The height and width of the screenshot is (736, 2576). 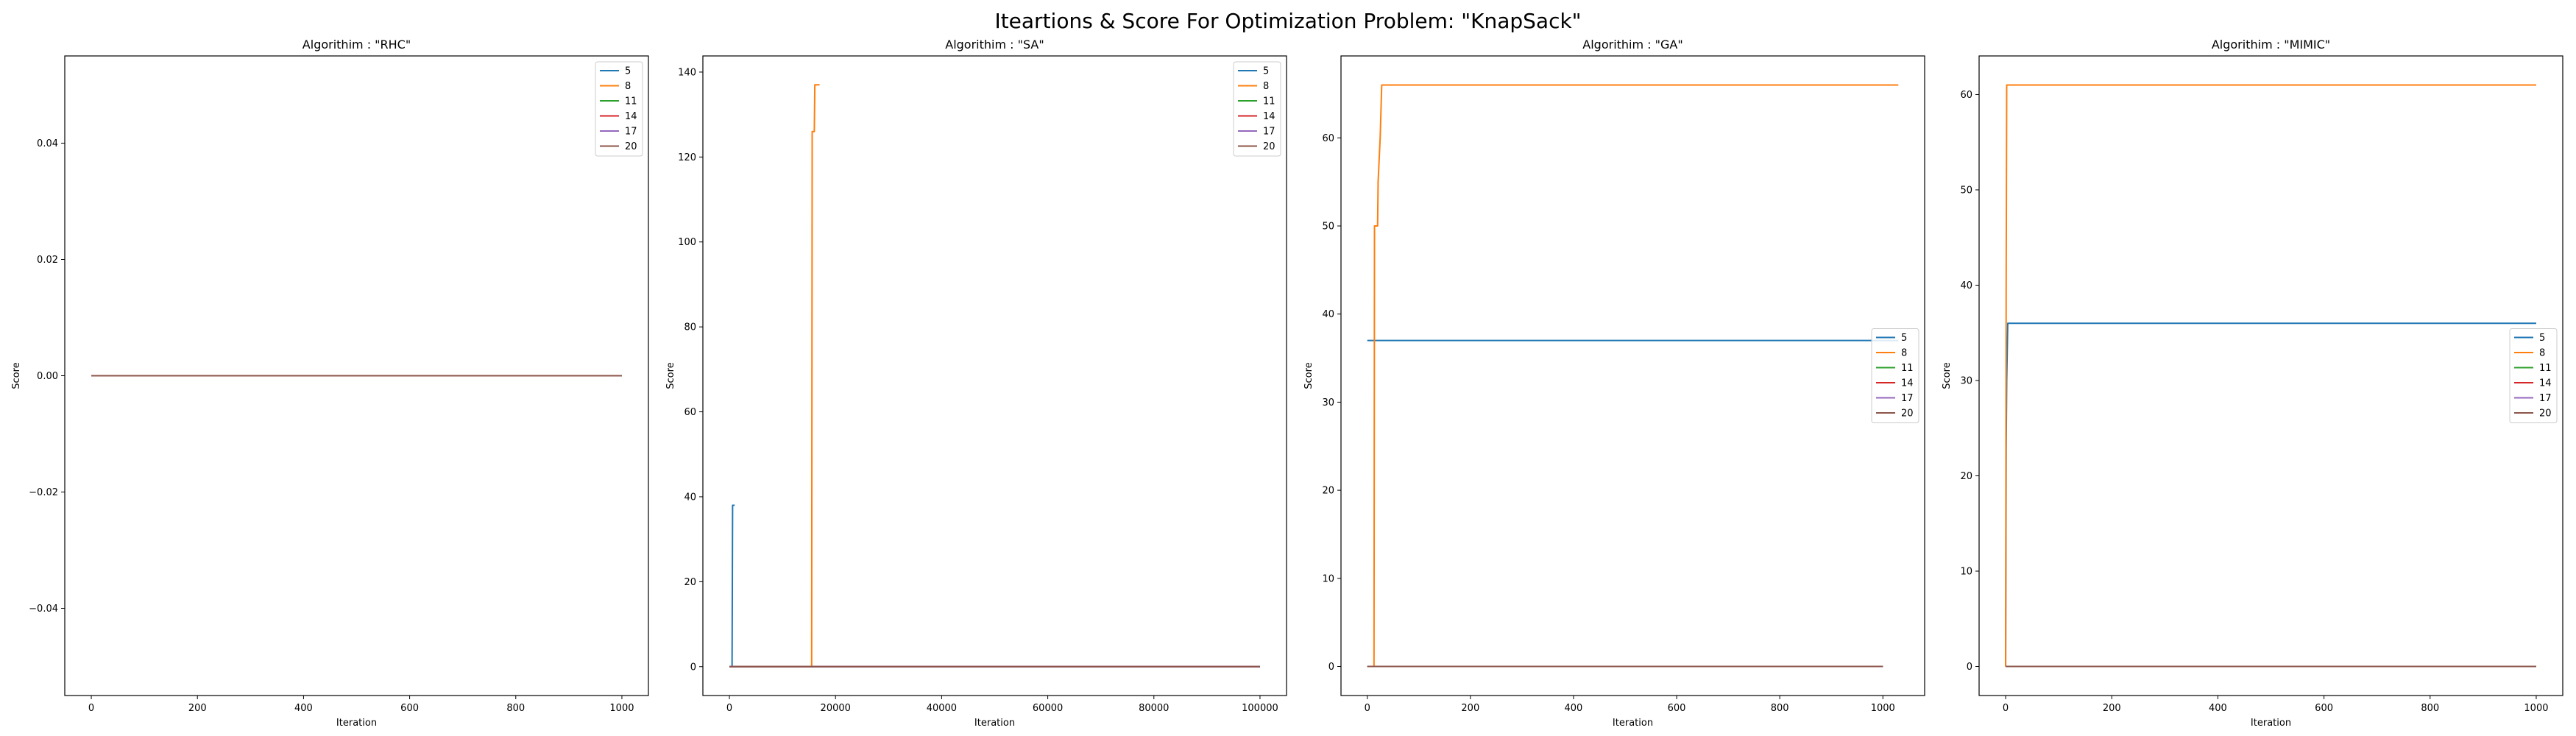 What do you see at coordinates (687, 157) in the screenshot?
I see `y-tick-label: 120` at bounding box center [687, 157].